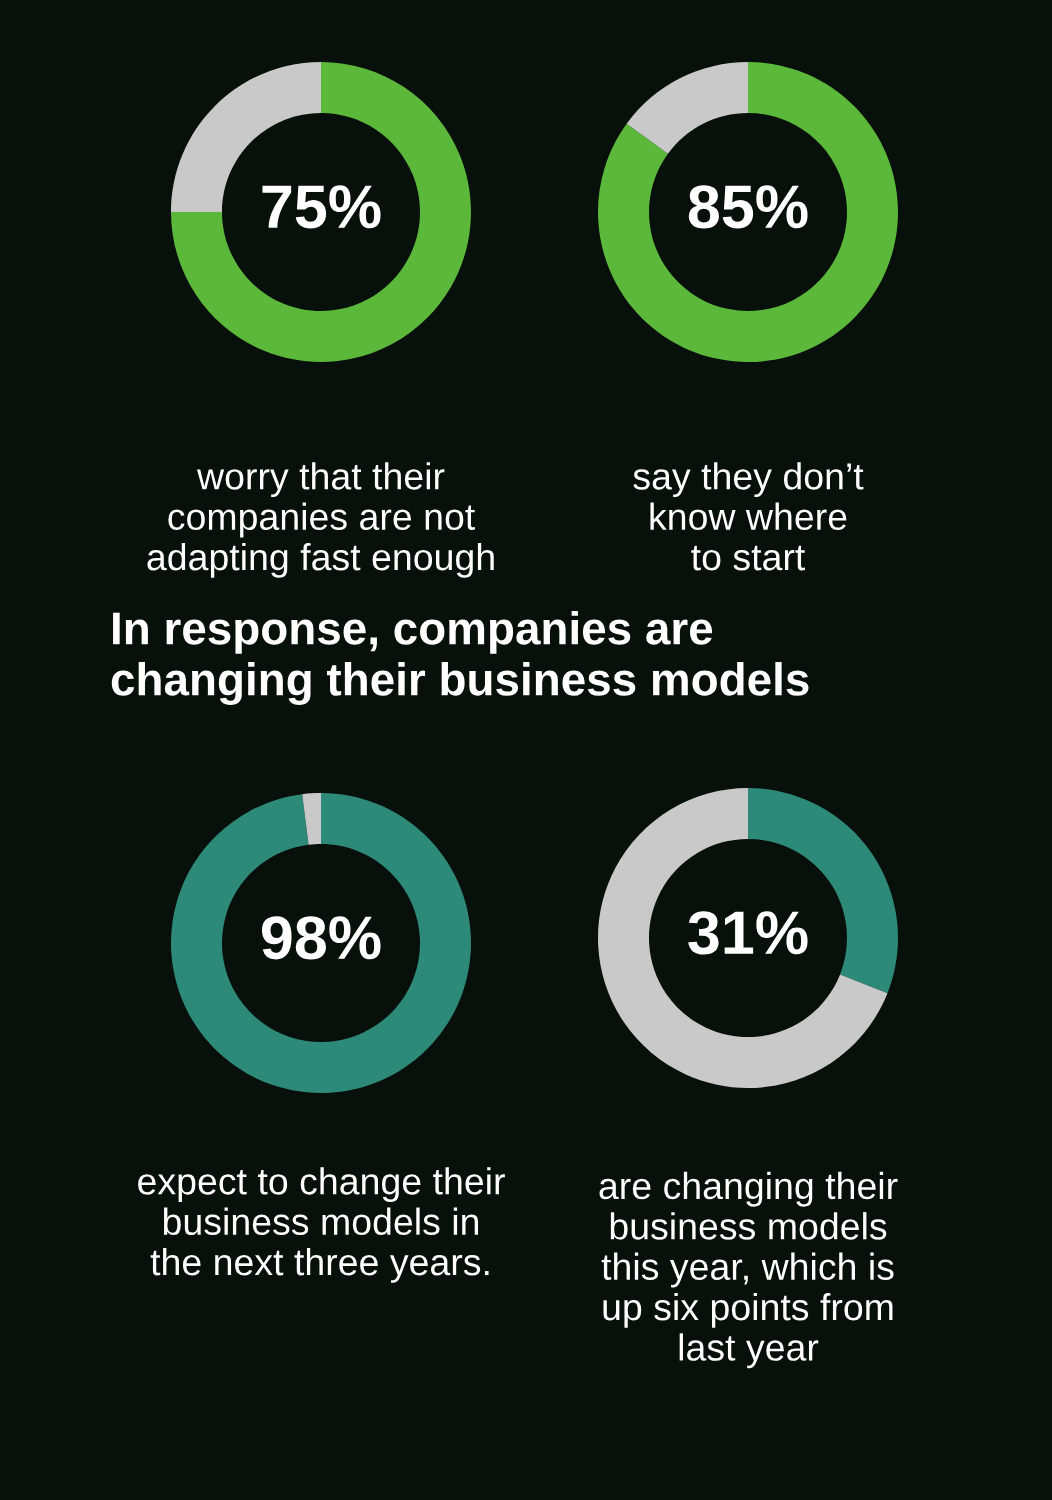 The image size is (1052, 1500). I want to click on text: are changing their business models this year, which is up six points from last year, so click(748, 1270).